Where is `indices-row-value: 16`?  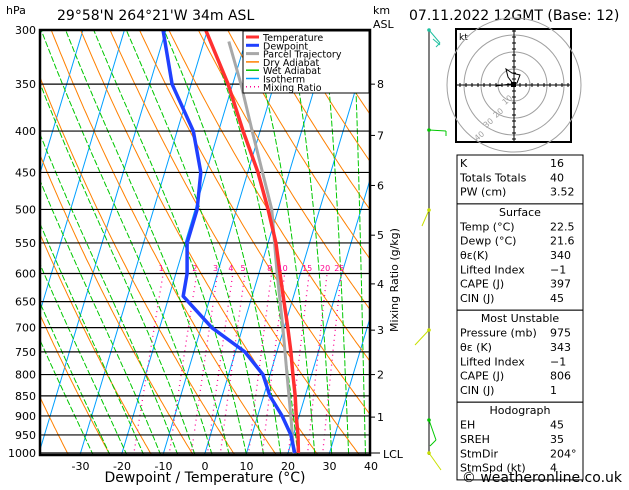
indices-row-value: 16 is located at coordinates (557, 163).